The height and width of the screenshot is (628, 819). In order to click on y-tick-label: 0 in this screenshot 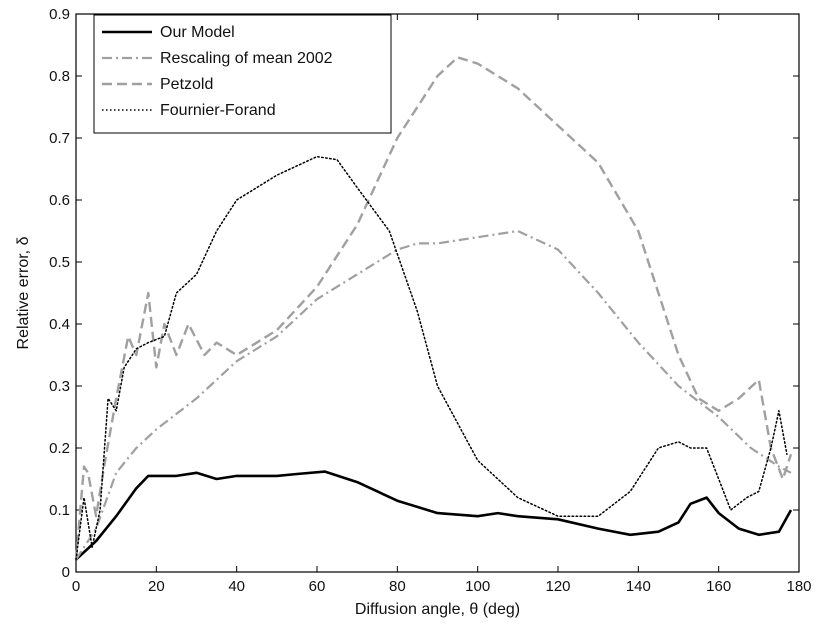, I will do `click(66, 572)`.